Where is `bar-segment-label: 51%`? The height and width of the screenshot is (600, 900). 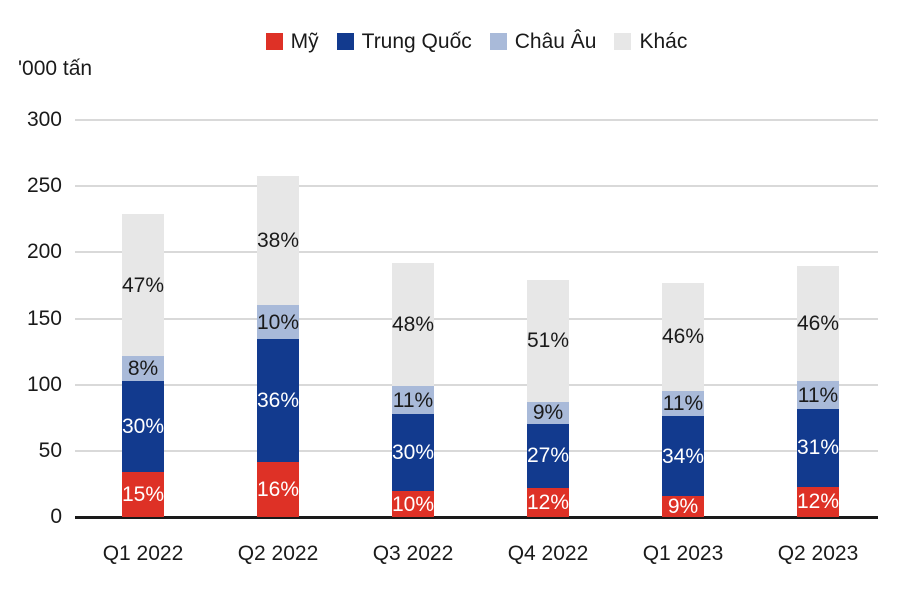 bar-segment-label: 51% is located at coordinates (548, 341).